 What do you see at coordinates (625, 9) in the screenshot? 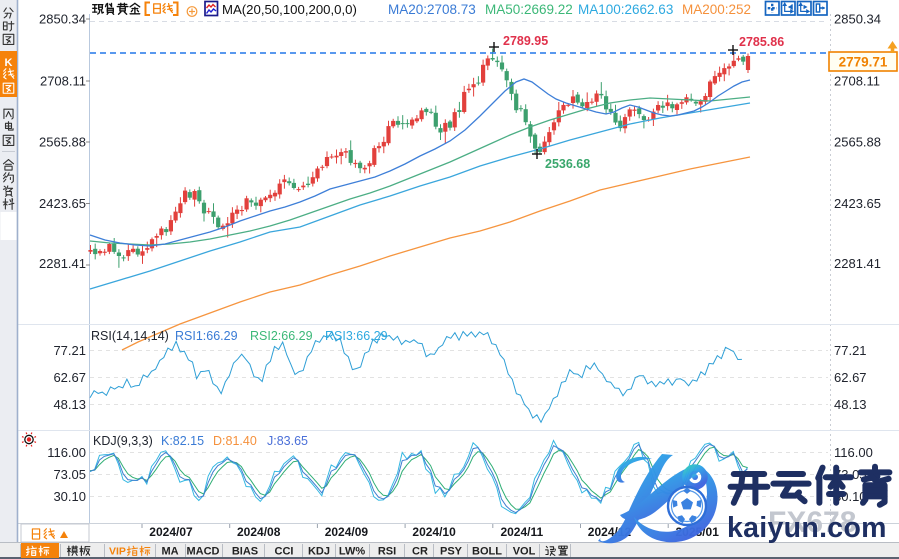
I see `svg-text: MA100:2662.63` at bounding box center [625, 9].